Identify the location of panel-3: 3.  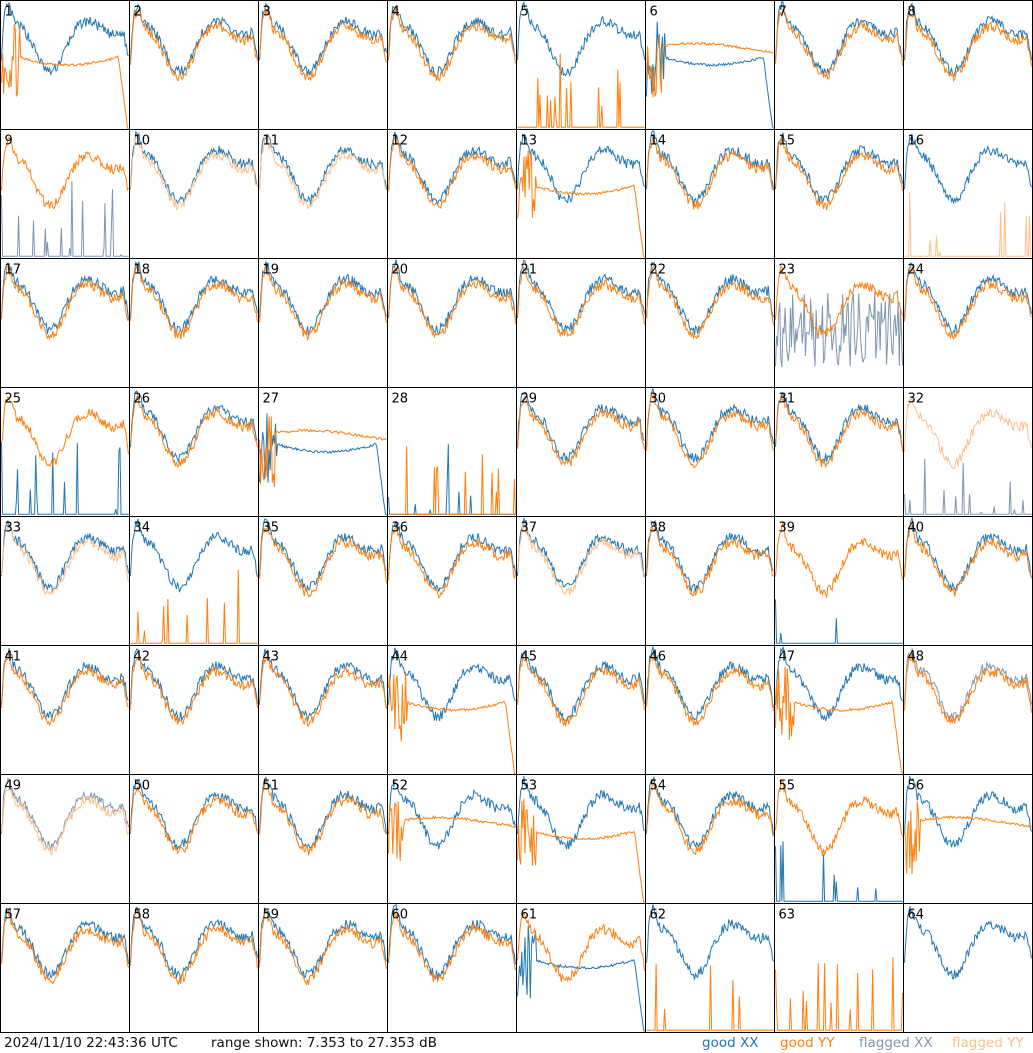
(323, 65).